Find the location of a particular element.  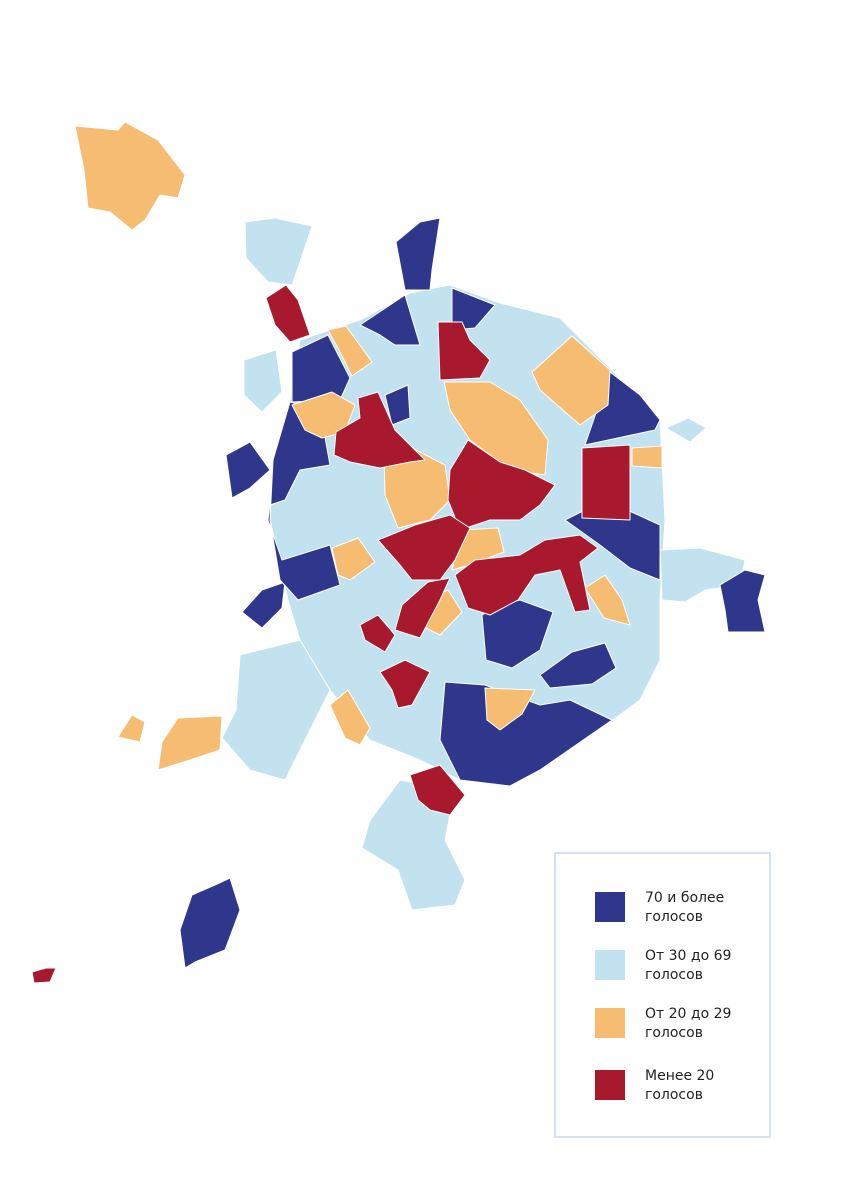

legend-box is located at coordinates (662, 995).